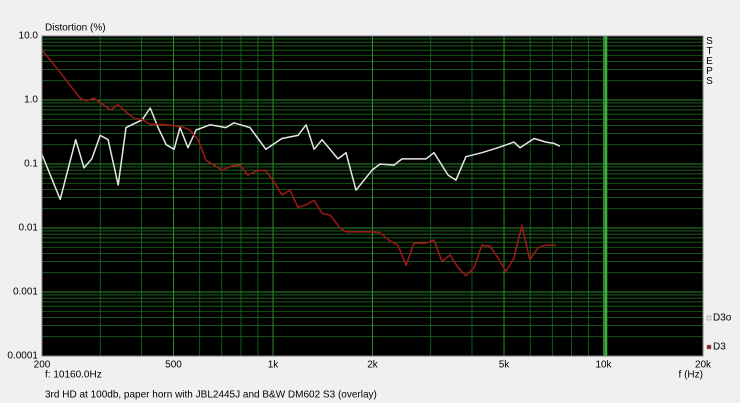  I want to click on y-tick-label: 0.0001, so click(22, 356).